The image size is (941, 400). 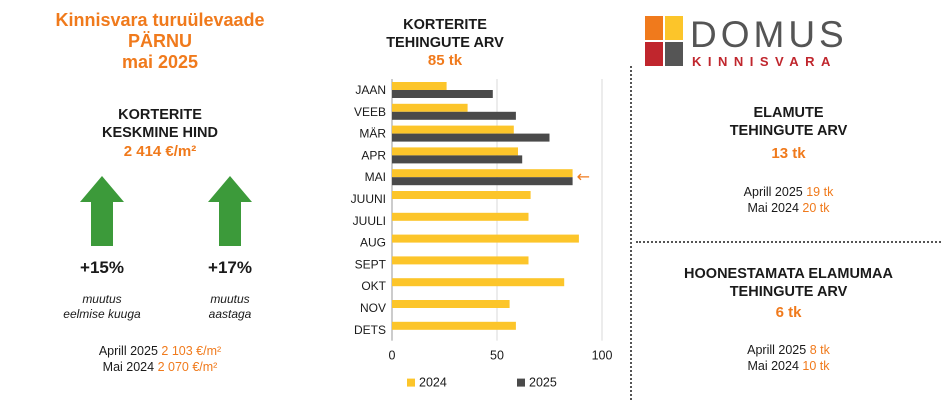 What do you see at coordinates (102, 314) in the screenshot?
I see `change-month-note-line2: eelmise kuuga` at bounding box center [102, 314].